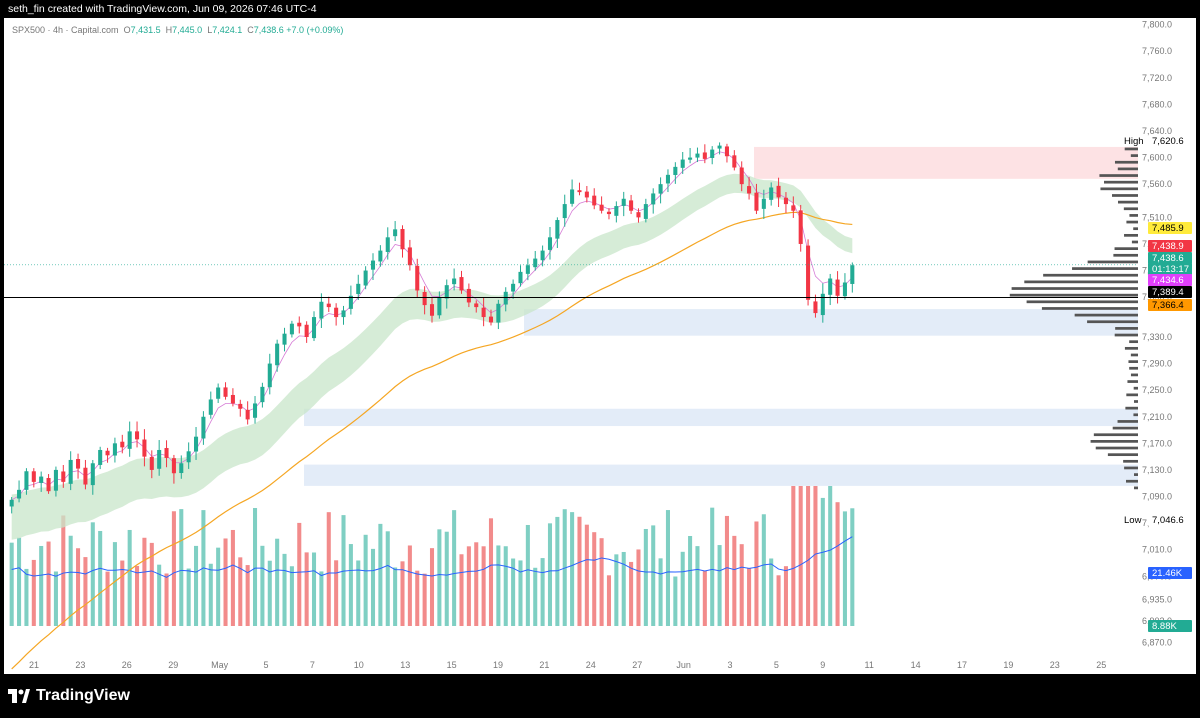 The image size is (1200, 718). Describe the element at coordinates (962, 665) in the screenshot. I see `x-tick-label: 17` at that location.